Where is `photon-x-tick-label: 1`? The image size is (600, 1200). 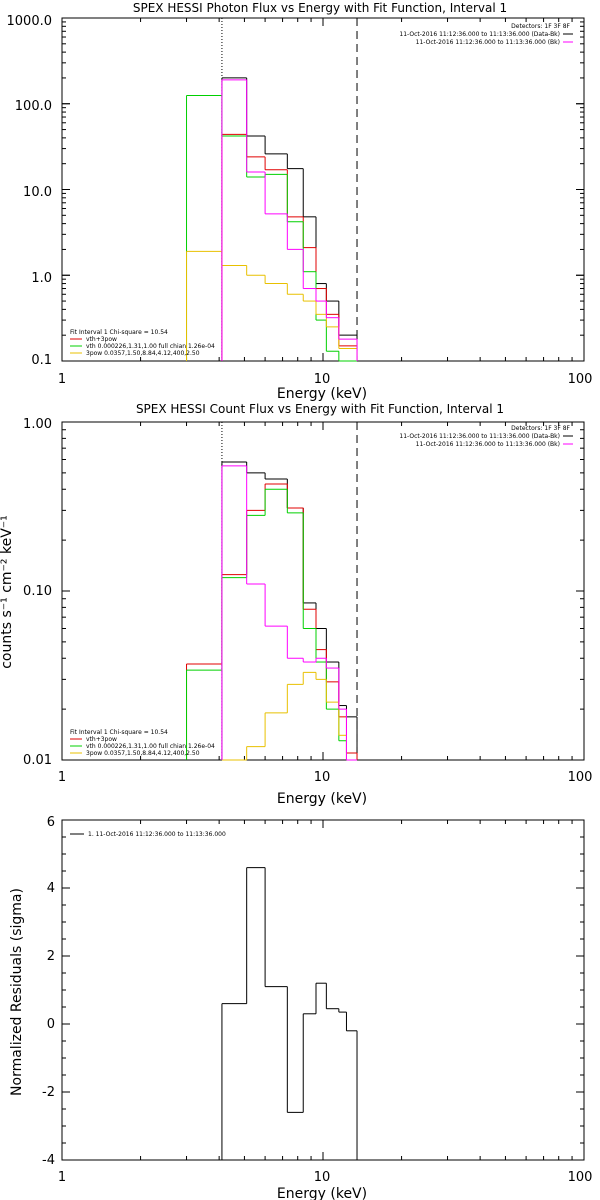 photon-x-tick-label: 1 is located at coordinates (62, 379).